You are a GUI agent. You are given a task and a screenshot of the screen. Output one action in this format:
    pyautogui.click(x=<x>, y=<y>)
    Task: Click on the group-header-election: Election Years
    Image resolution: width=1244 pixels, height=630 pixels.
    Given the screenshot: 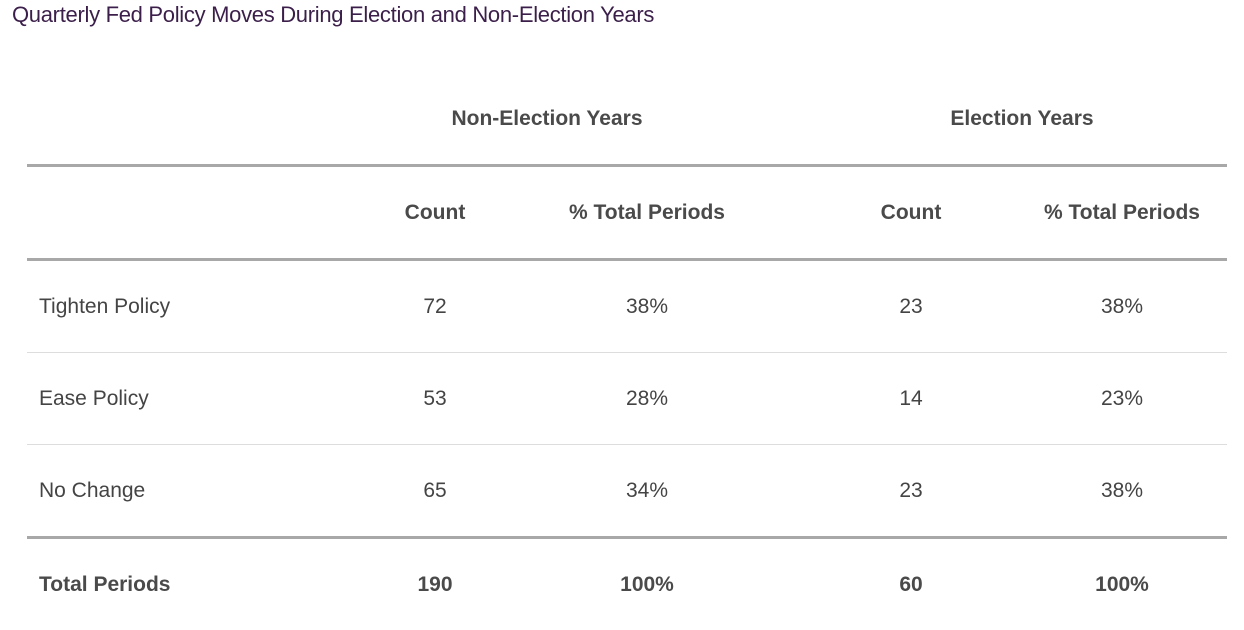 What is the action you would take?
    pyautogui.click(x=1022, y=118)
    